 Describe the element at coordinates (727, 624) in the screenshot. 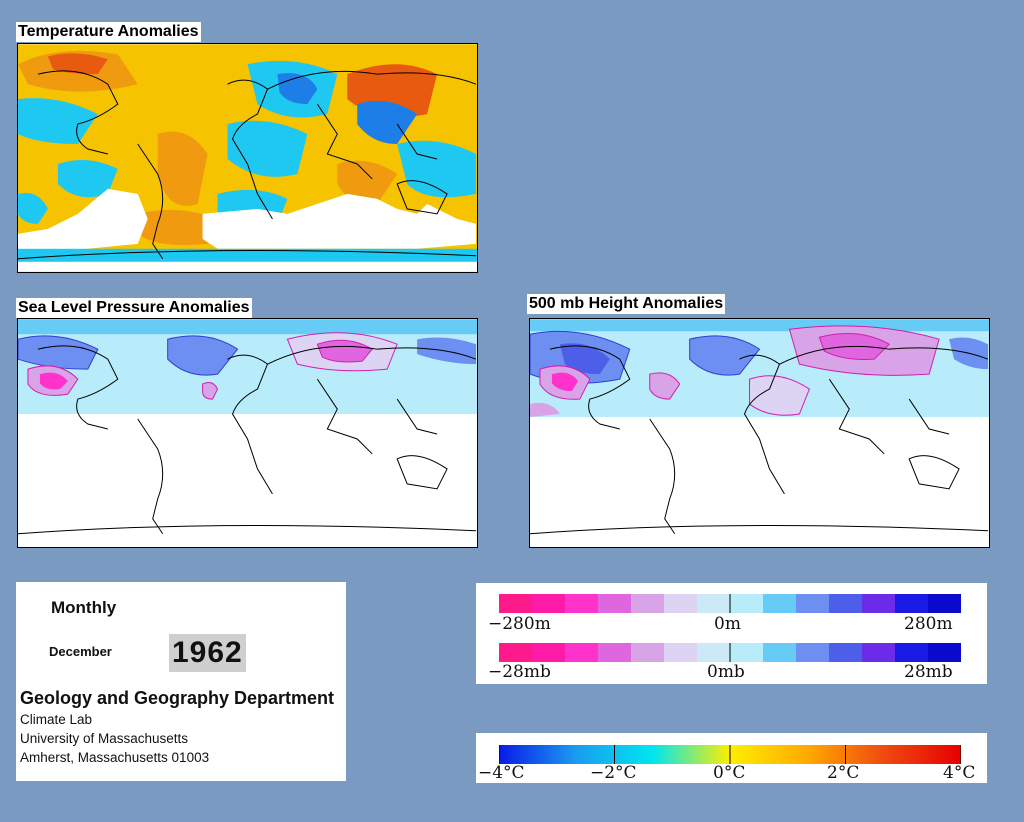

I see `height-label-zero: 0m` at that location.